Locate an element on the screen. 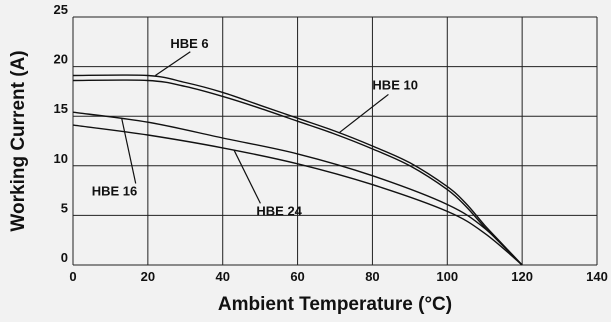 The height and width of the screenshot is (322, 611). callout-label-hbe-6: HBE 6 is located at coordinates (189, 43).